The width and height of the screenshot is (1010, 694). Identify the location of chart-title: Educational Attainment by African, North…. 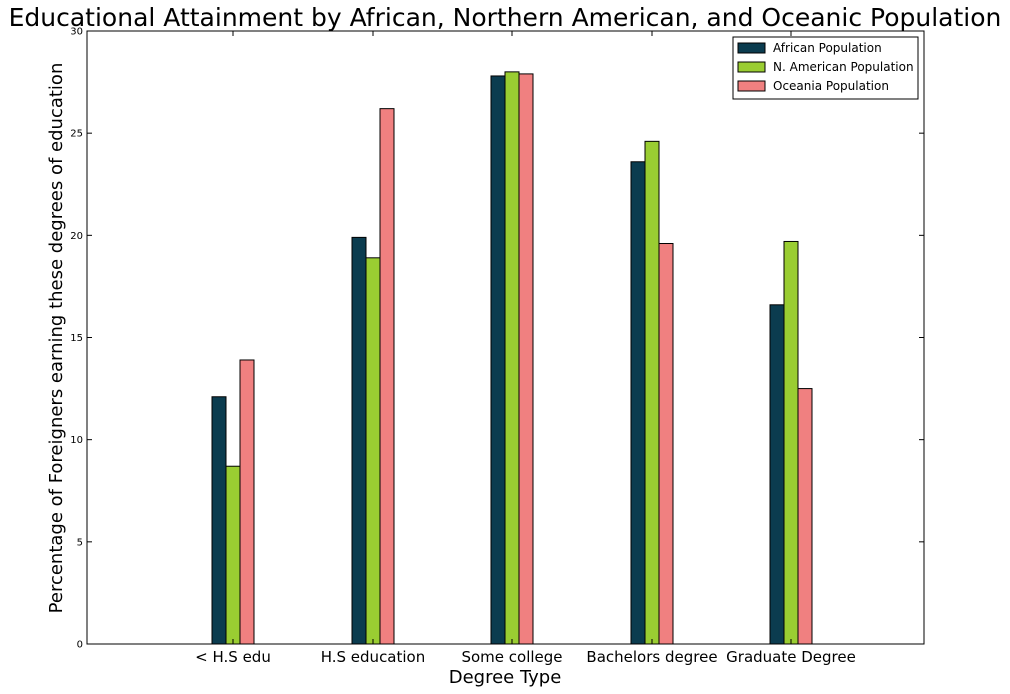
(505, 17).